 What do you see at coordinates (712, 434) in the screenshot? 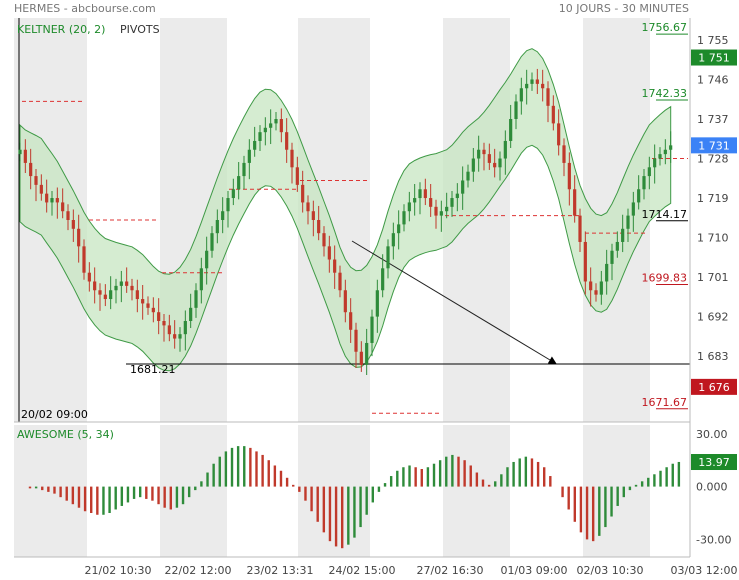
I see `osc-tick-label: 30.00` at bounding box center [712, 434].